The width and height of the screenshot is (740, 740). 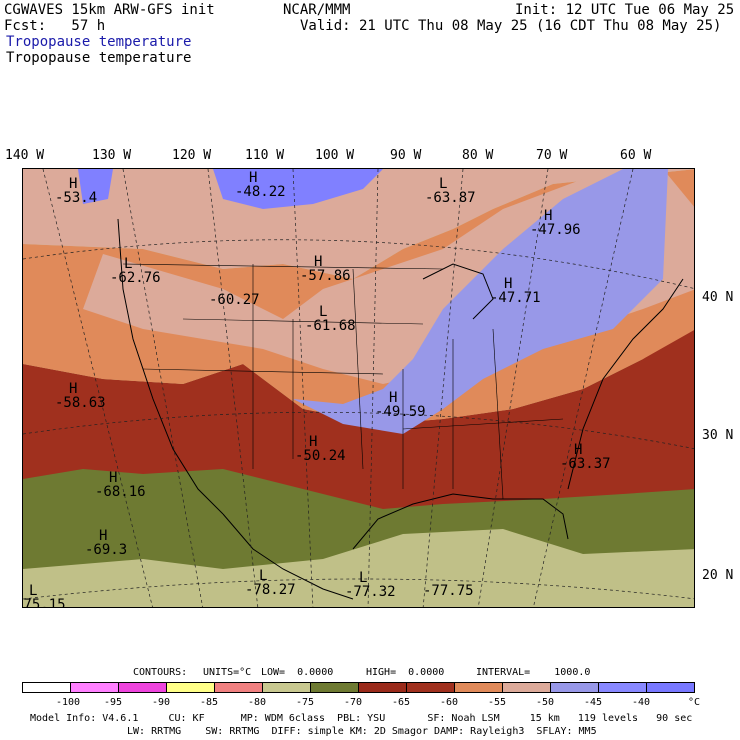 I want to click on legend-tick-label: -40, so click(x=641, y=702).